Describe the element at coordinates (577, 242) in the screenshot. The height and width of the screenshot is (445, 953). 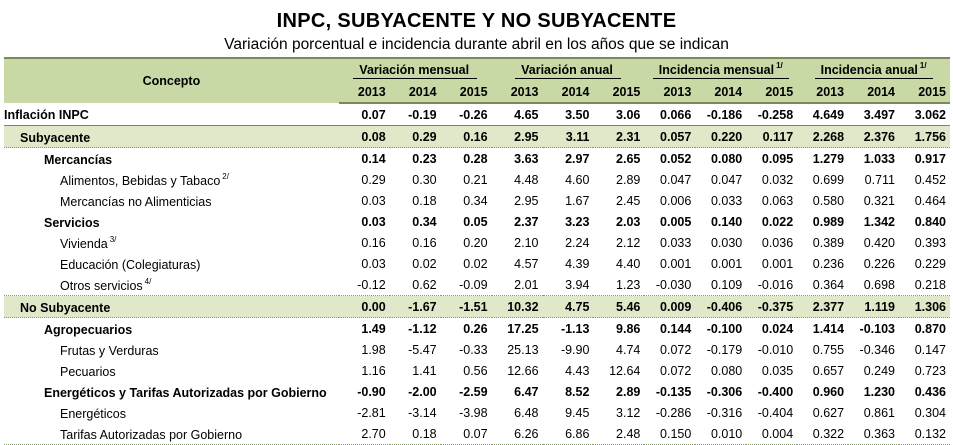
I see `table-cell: 2.24` at that location.